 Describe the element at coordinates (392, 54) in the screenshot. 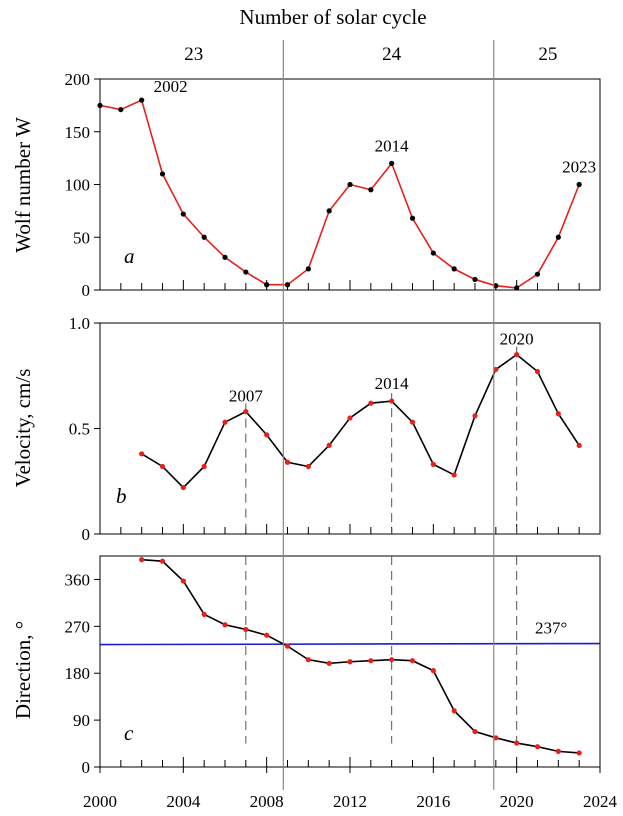

I see `cycle-label-24: 24` at that location.